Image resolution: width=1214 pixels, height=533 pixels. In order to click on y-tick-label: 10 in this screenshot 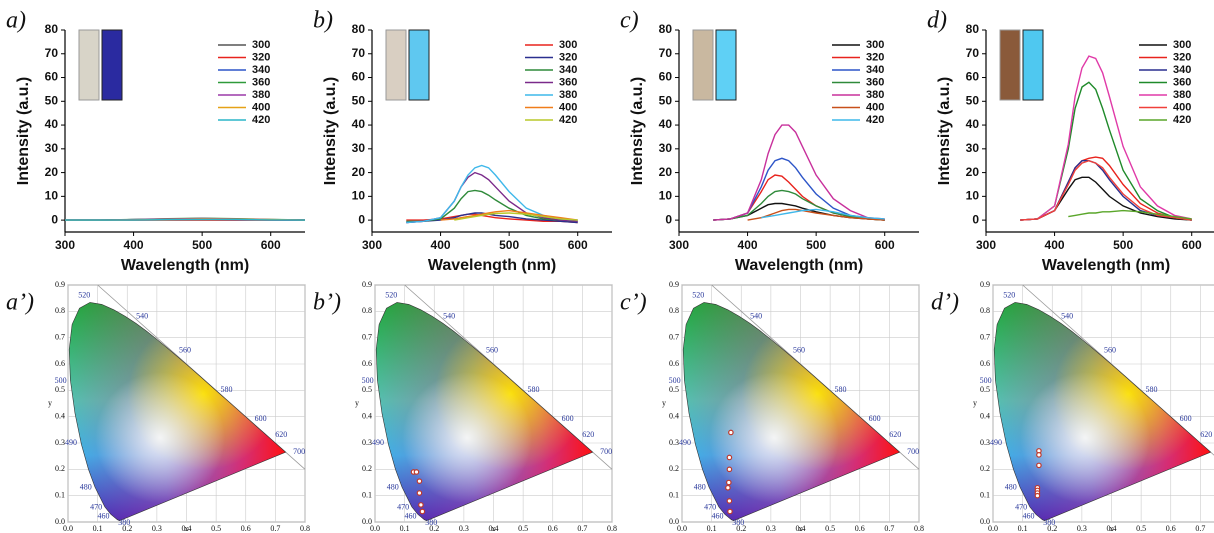, I will do `click(52, 196)`.